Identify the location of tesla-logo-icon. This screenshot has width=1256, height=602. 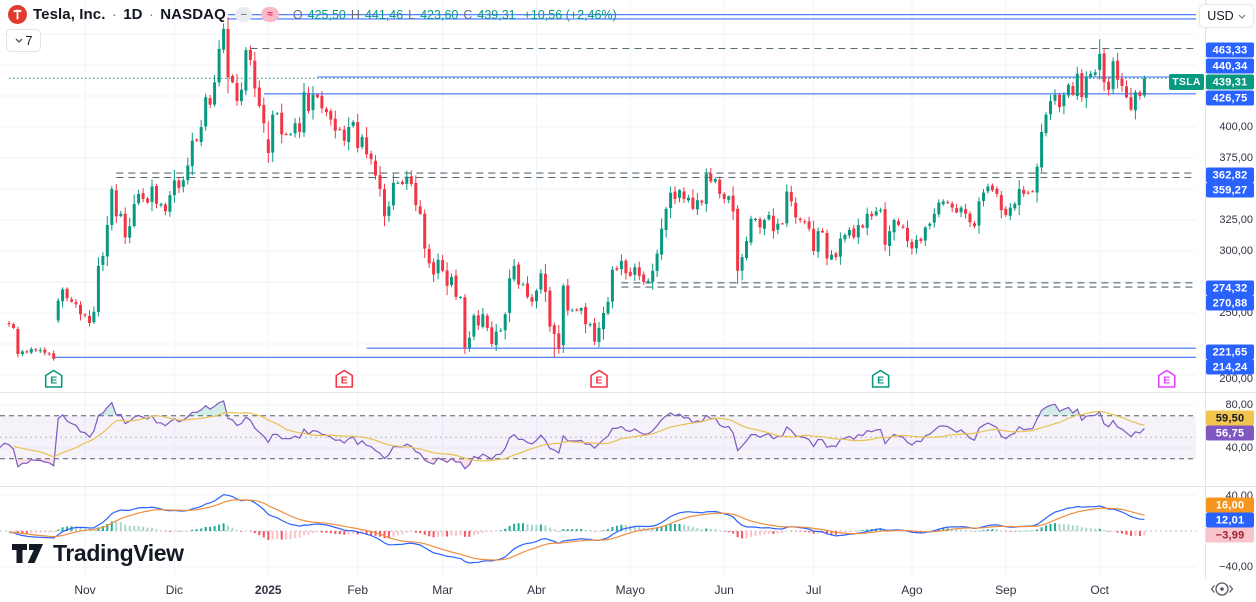
(17, 14).